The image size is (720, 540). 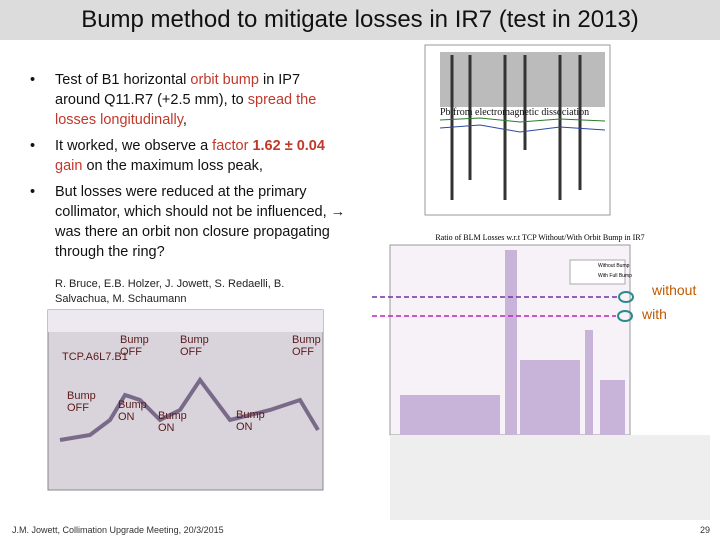 I want to click on top-plot-band, so click(x=522, y=79).